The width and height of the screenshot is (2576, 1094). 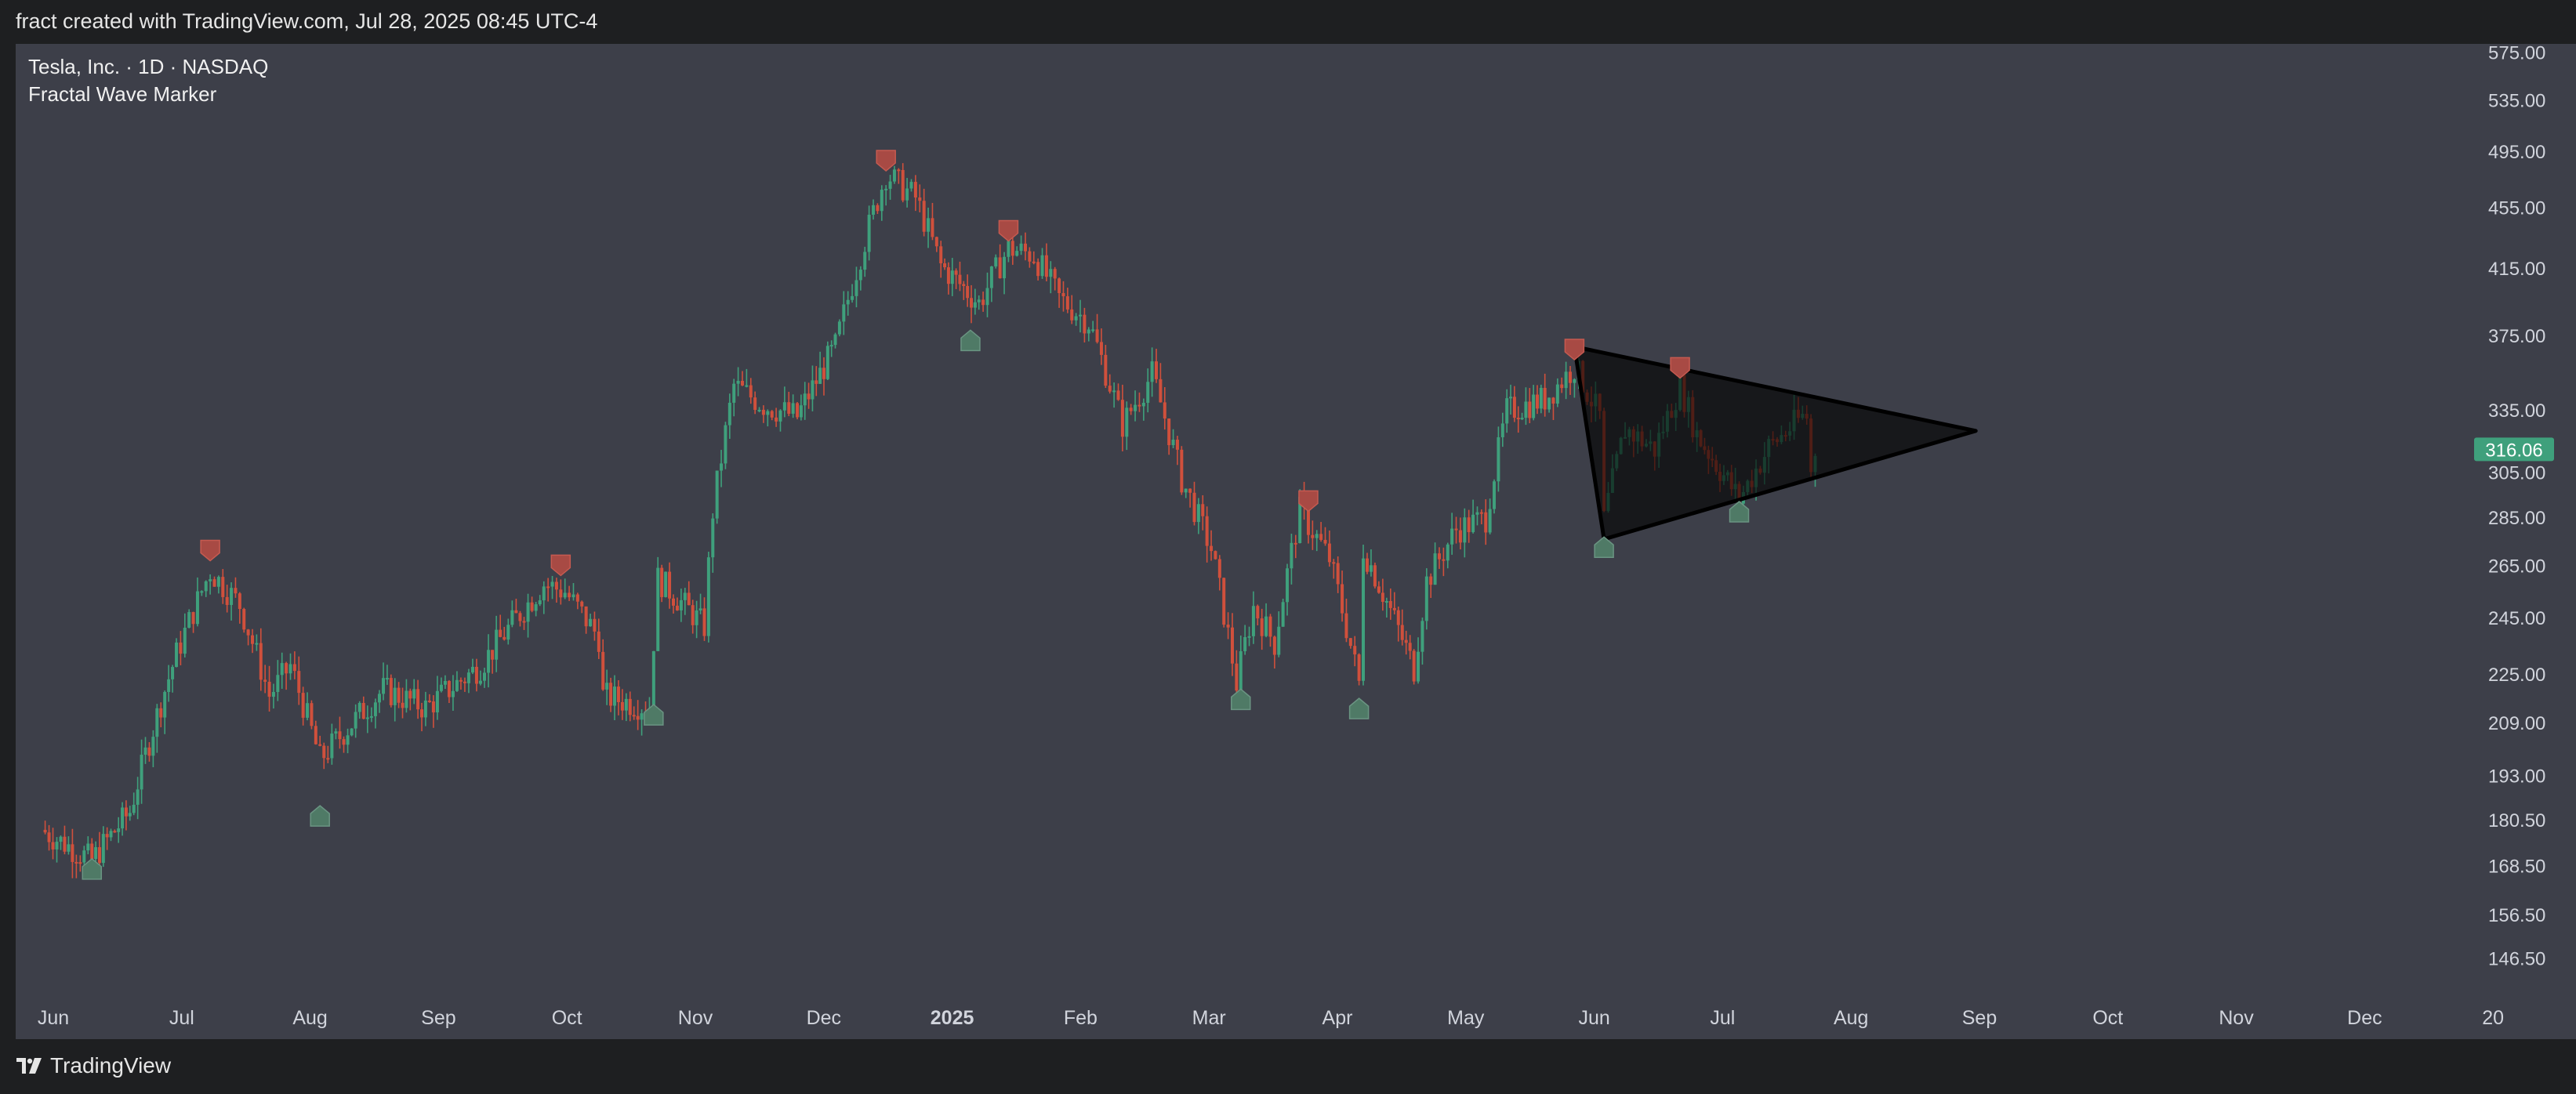 I want to click on price-tick-label: 375.00, so click(x=2517, y=336).